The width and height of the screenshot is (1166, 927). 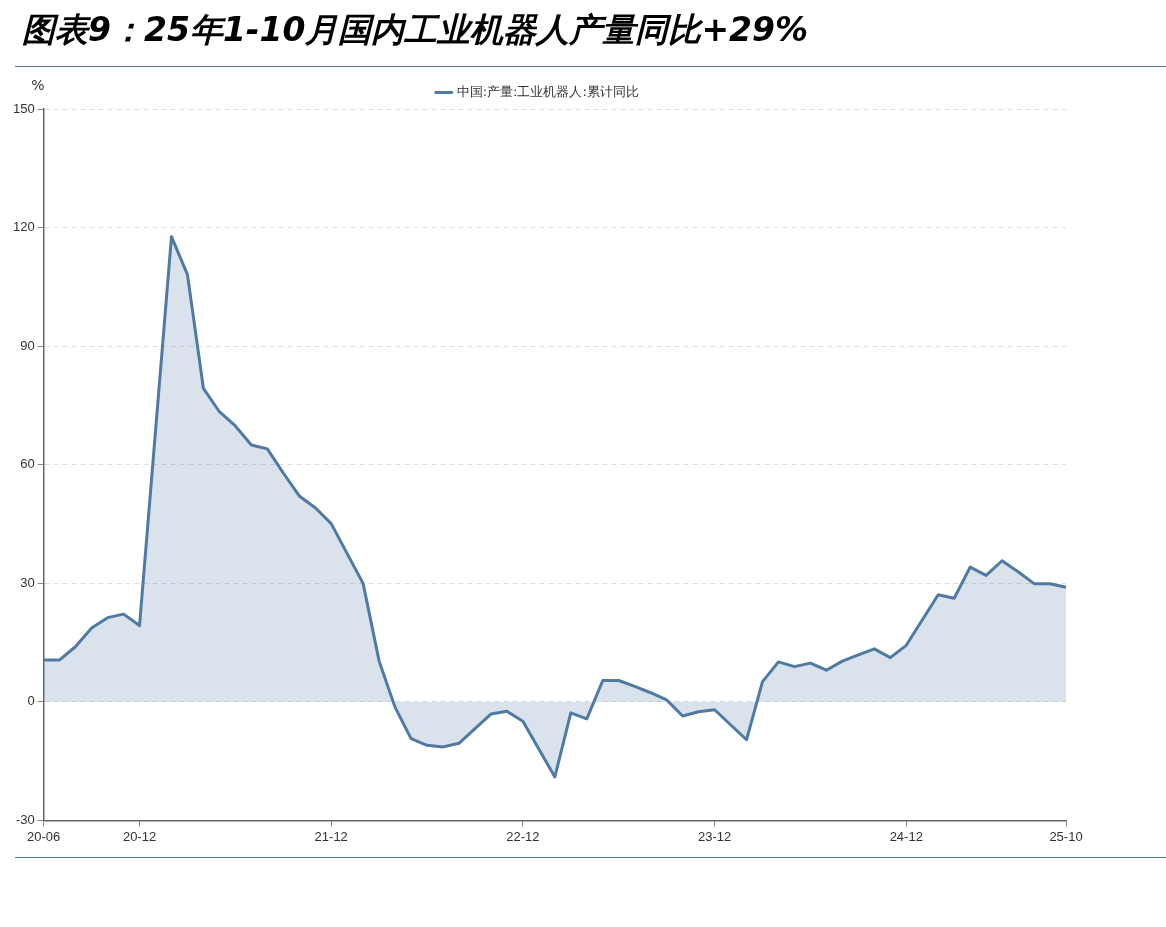 What do you see at coordinates (1066, 836) in the screenshot?
I see `x-tick-label: 25-10` at bounding box center [1066, 836].